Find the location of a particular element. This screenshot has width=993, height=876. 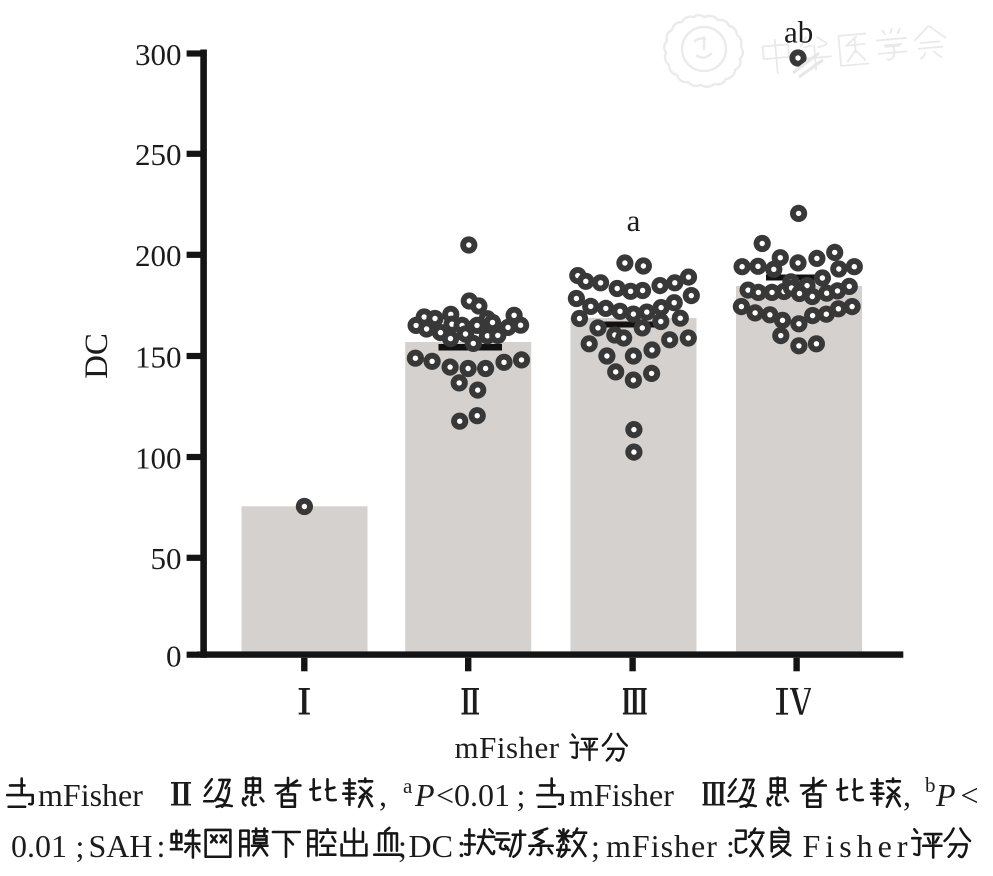

svg-text: 0.01 is located at coordinates (39, 846).